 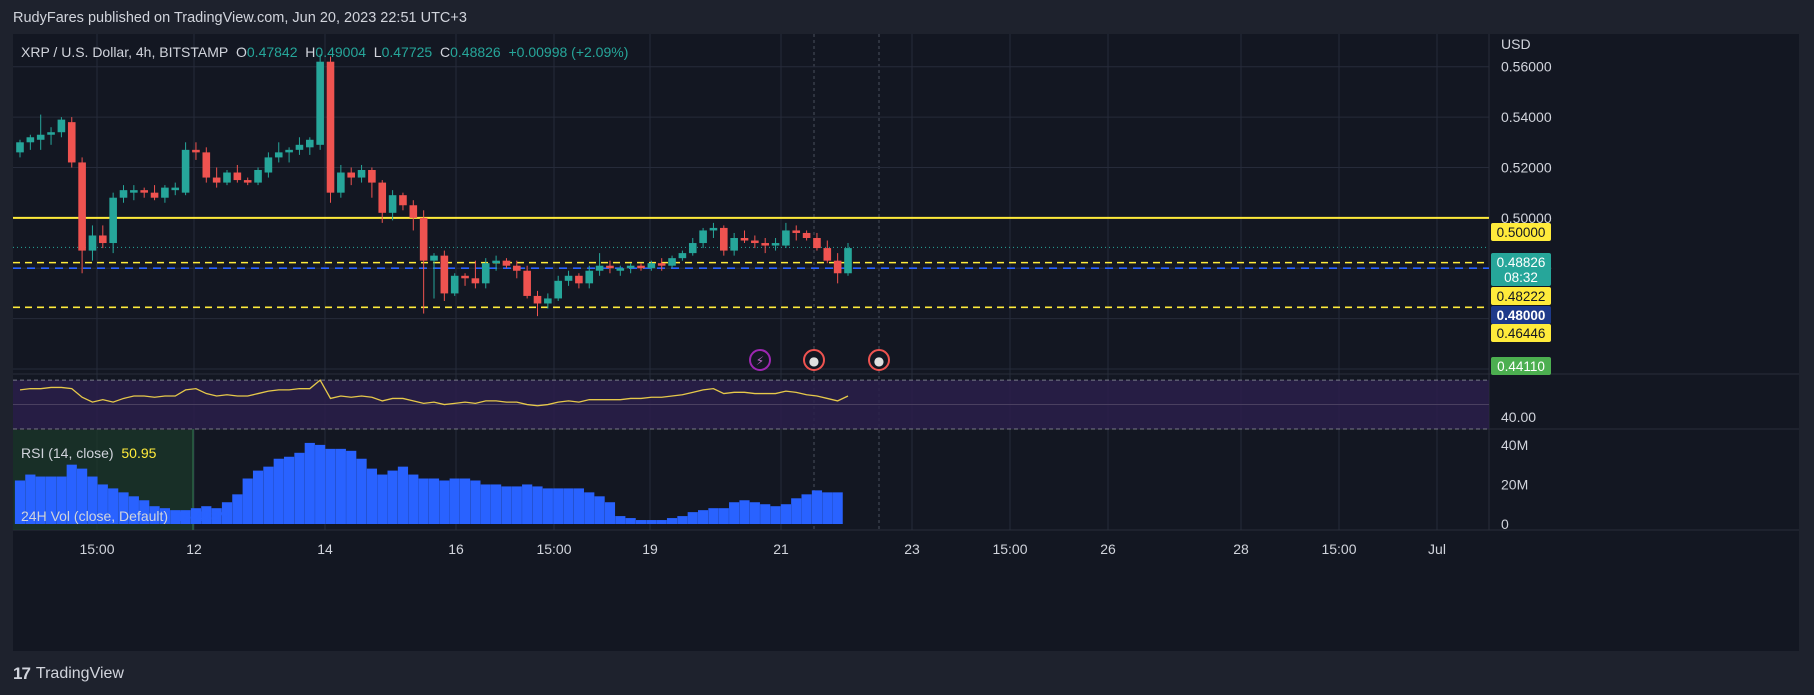 I want to click on time-axis-tick: 14, so click(x=325, y=549).